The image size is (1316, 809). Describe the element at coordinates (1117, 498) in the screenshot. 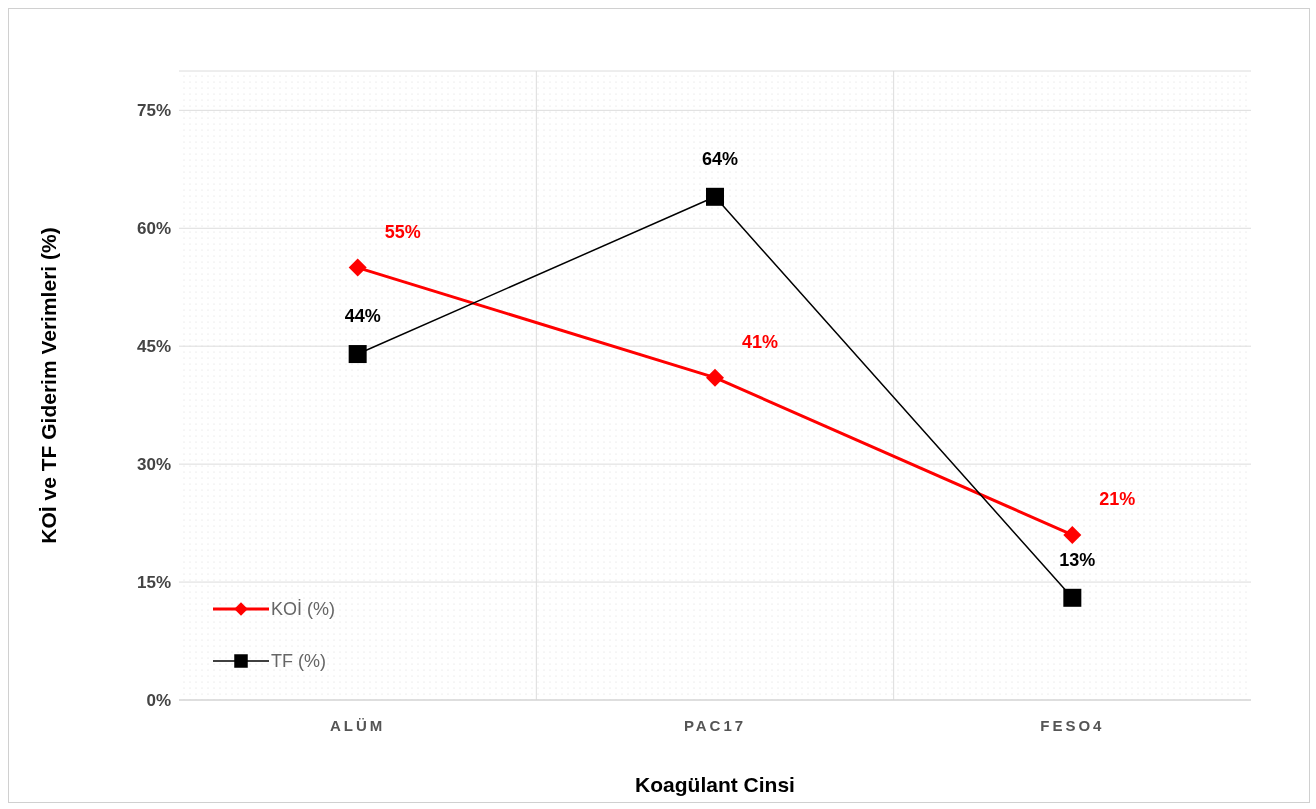

I see `data-label: 21%` at that location.